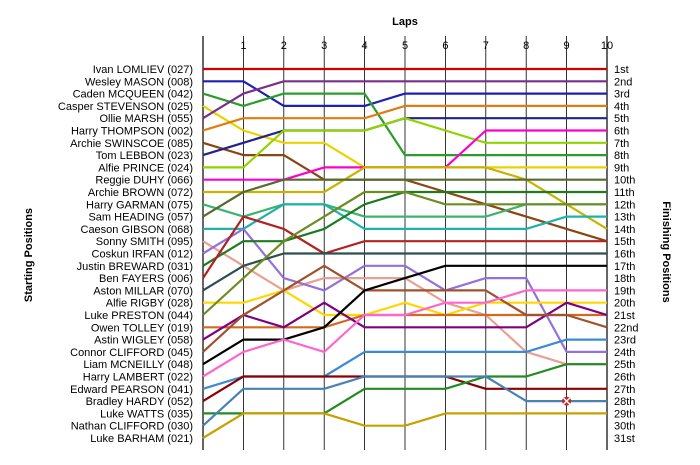  I want to click on starting-label: Reggie DUHY (066), so click(144, 181).